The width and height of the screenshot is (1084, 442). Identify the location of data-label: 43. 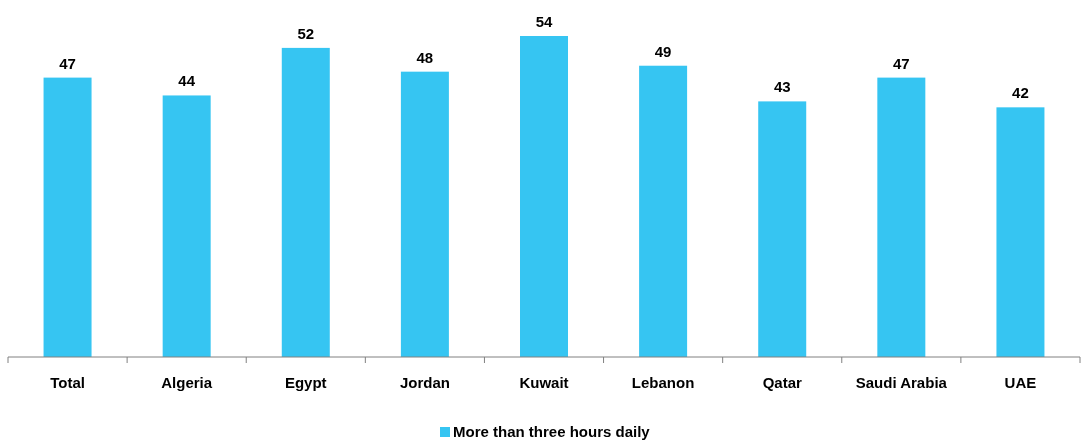
(782, 87).